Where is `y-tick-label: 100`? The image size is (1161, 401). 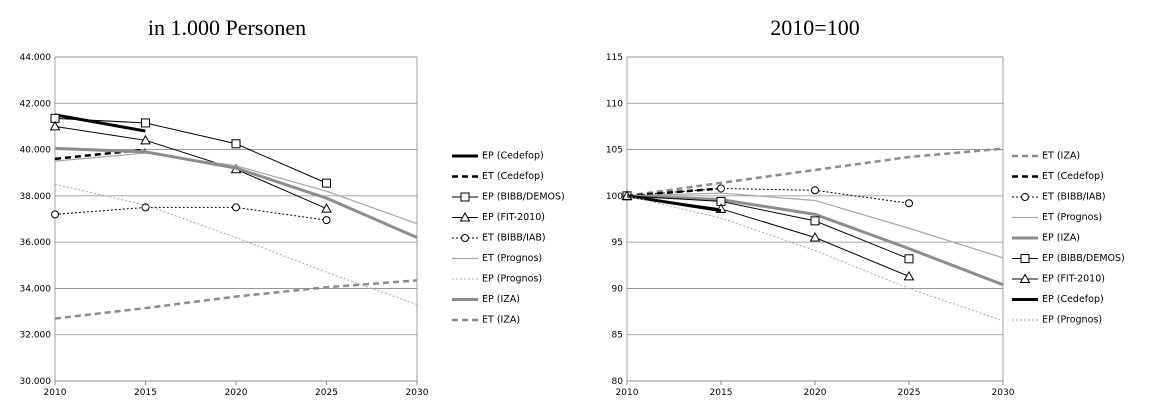
y-tick-label: 100 is located at coordinates (614, 197).